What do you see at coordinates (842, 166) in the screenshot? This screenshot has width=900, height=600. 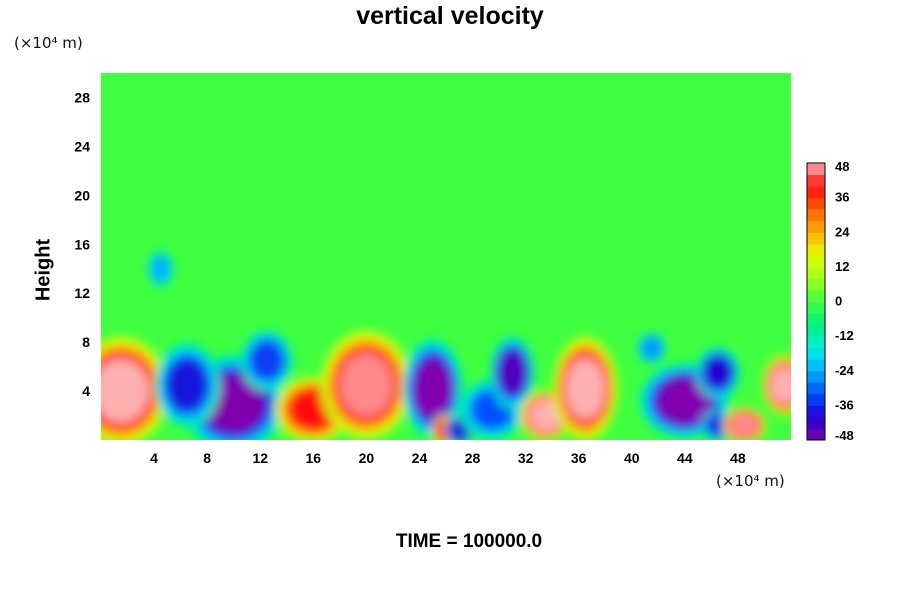 I see `colorbar-tick-label: 48` at bounding box center [842, 166].